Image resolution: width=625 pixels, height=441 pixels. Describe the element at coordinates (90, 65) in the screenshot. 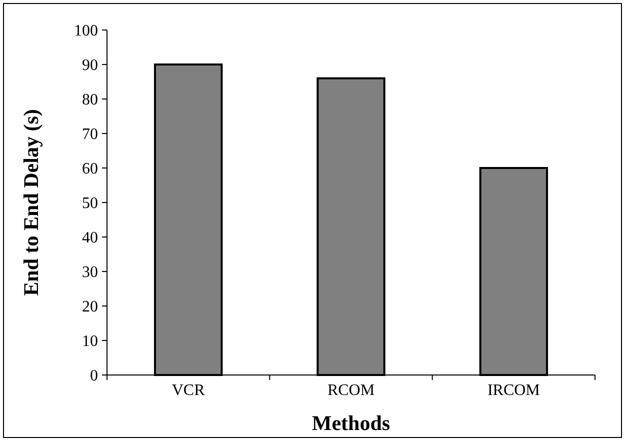

I see `y-tick-label: 90` at that location.